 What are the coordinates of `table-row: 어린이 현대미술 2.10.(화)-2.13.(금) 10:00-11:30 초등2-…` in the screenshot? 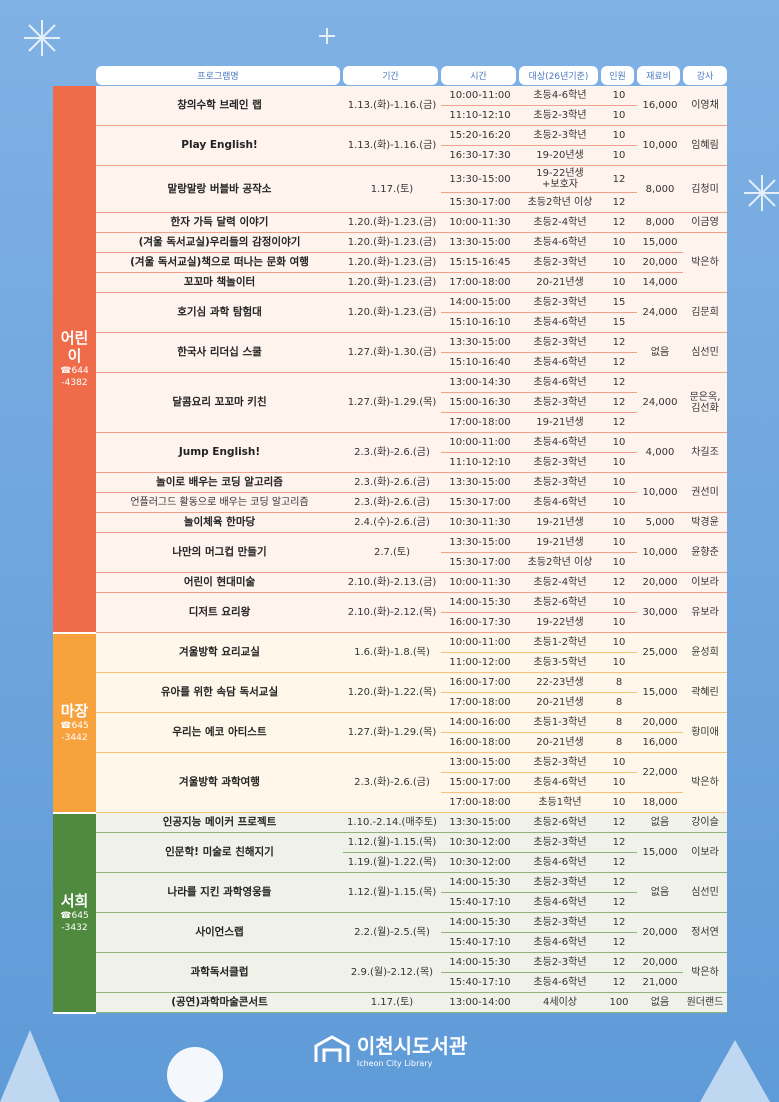 It's located at (390, 582).